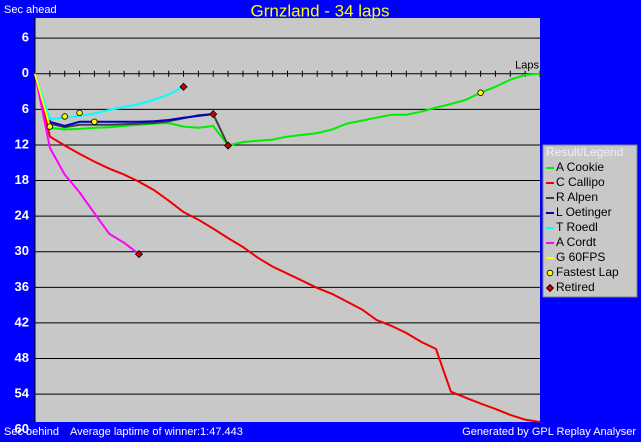 This screenshot has height=442, width=641. What do you see at coordinates (587, 272) in the screenshot?
I see `legend-label: Fastest Lap` at bounding box center [587, 272].